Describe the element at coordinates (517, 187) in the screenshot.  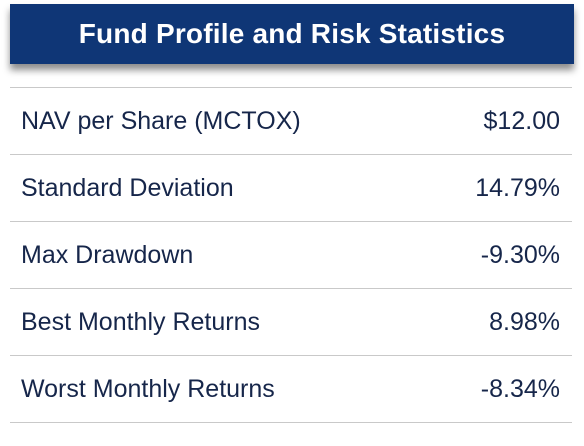
I see `row-value: 14.79%` at that location.